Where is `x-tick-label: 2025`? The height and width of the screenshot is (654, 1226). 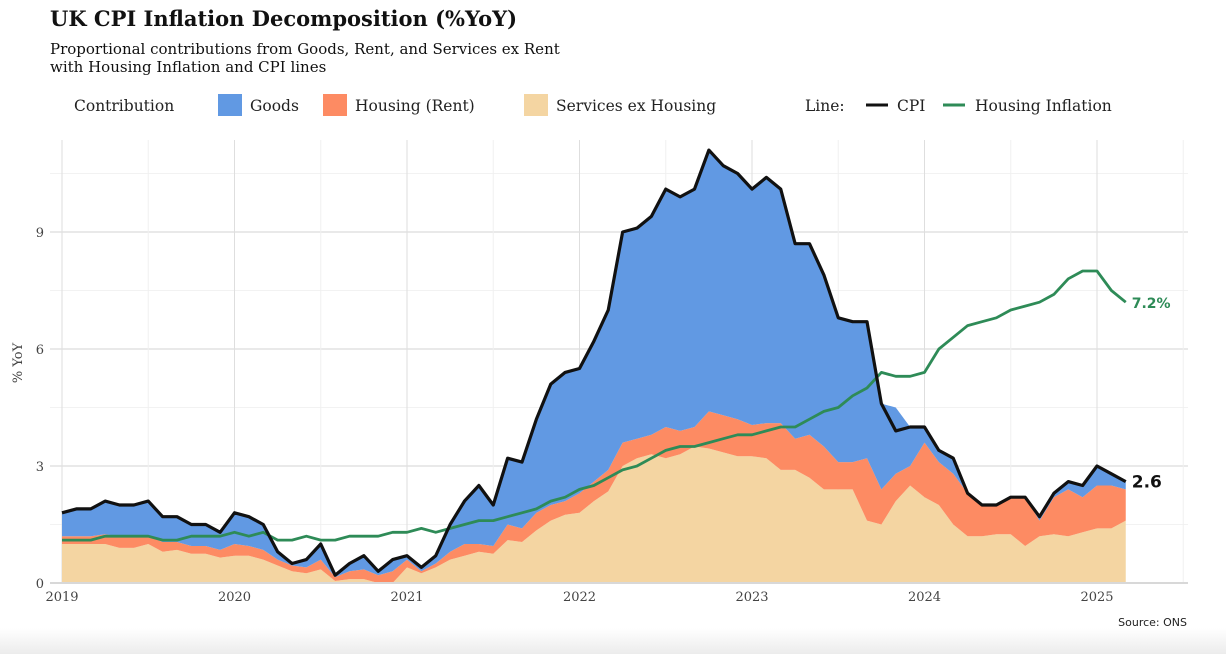
x-tick-label: 2025 is located at coordinates (1096, 597).